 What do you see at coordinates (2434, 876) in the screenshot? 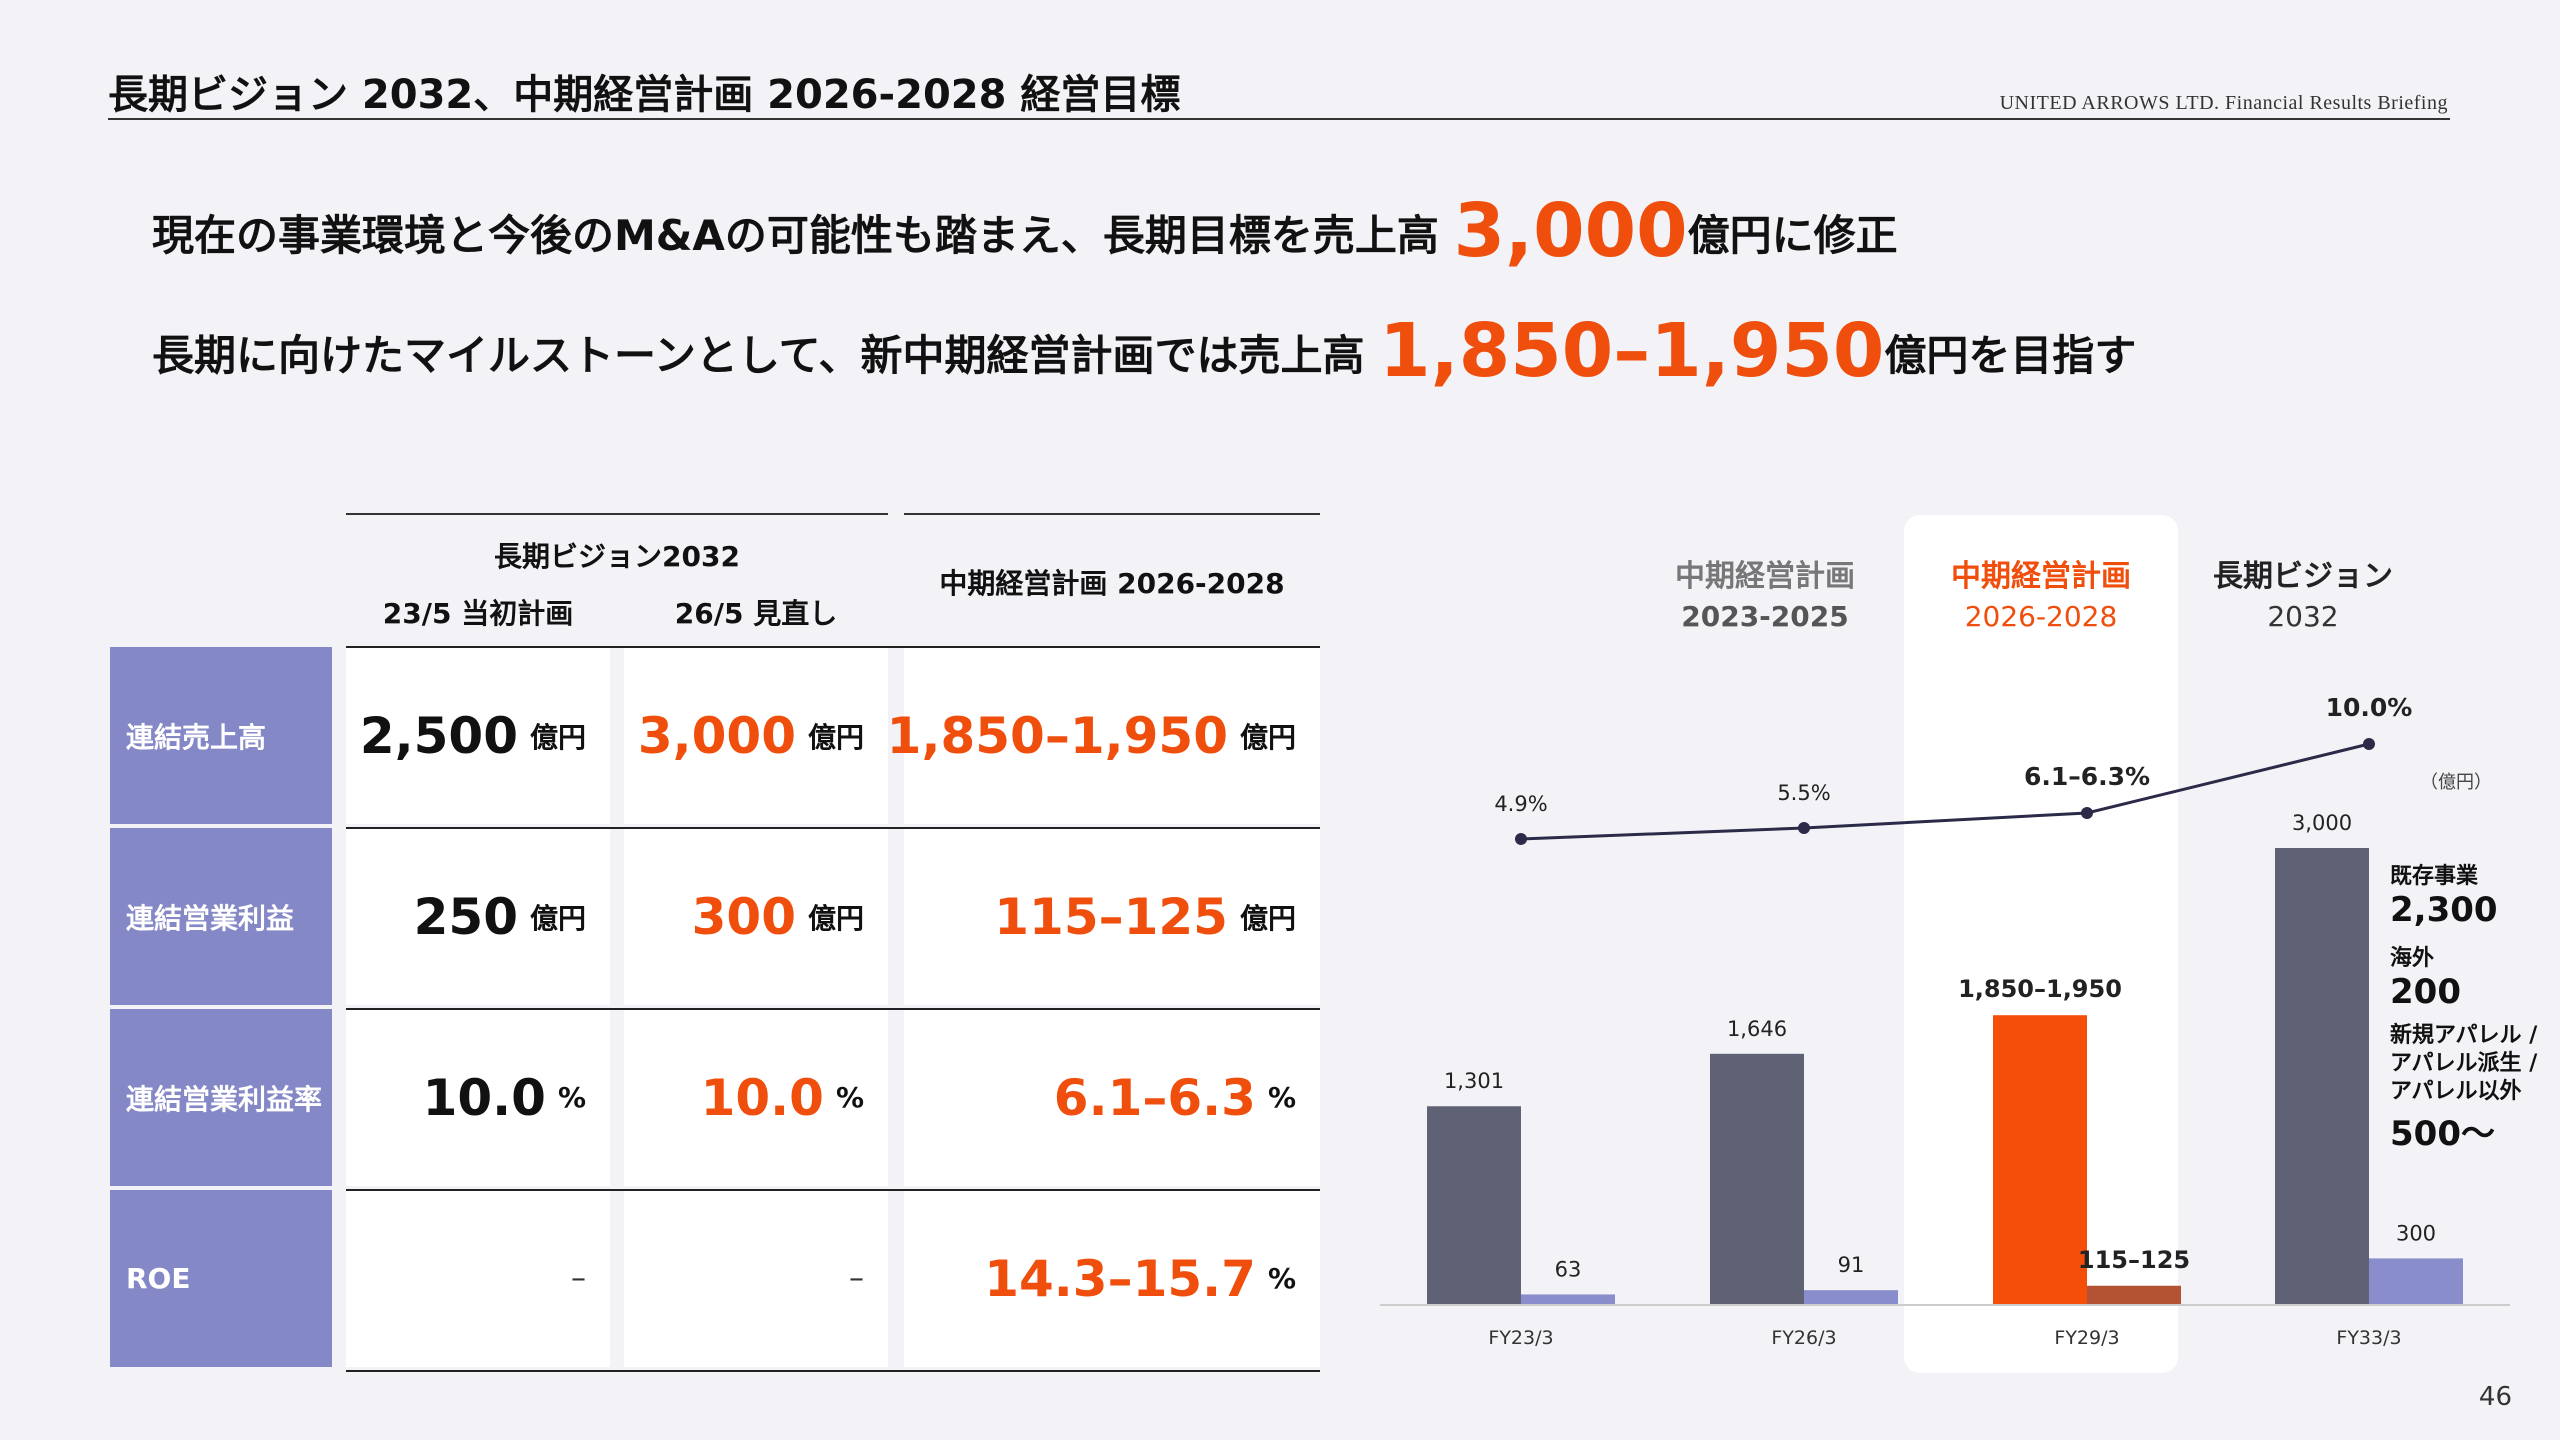
I see `breakdown-label: 既存事業` at bounding box center [2434, 876].